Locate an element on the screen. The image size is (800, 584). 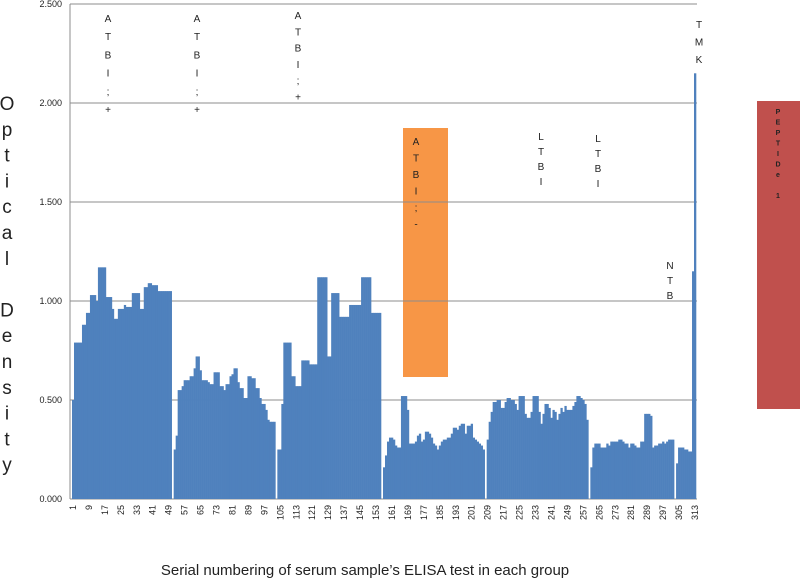
x-tick-label: 313 is located at coordinates (695, 512).